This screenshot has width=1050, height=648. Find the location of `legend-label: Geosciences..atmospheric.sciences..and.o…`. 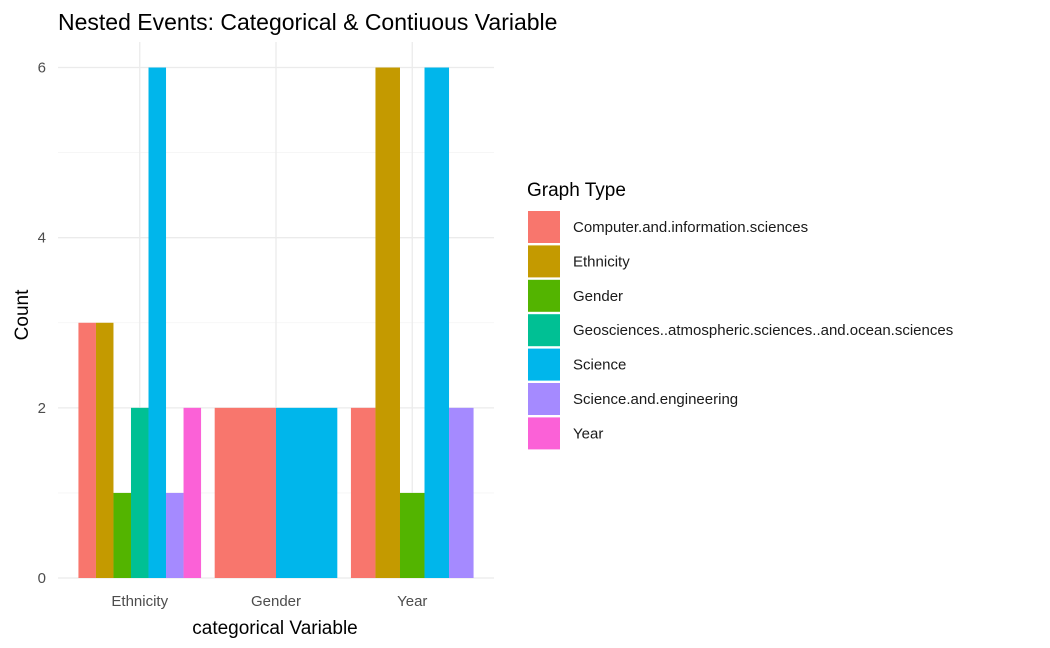

legend-label: Geosciences..atmospheric.sciences..and.o… is located at coordinates (763, 330).